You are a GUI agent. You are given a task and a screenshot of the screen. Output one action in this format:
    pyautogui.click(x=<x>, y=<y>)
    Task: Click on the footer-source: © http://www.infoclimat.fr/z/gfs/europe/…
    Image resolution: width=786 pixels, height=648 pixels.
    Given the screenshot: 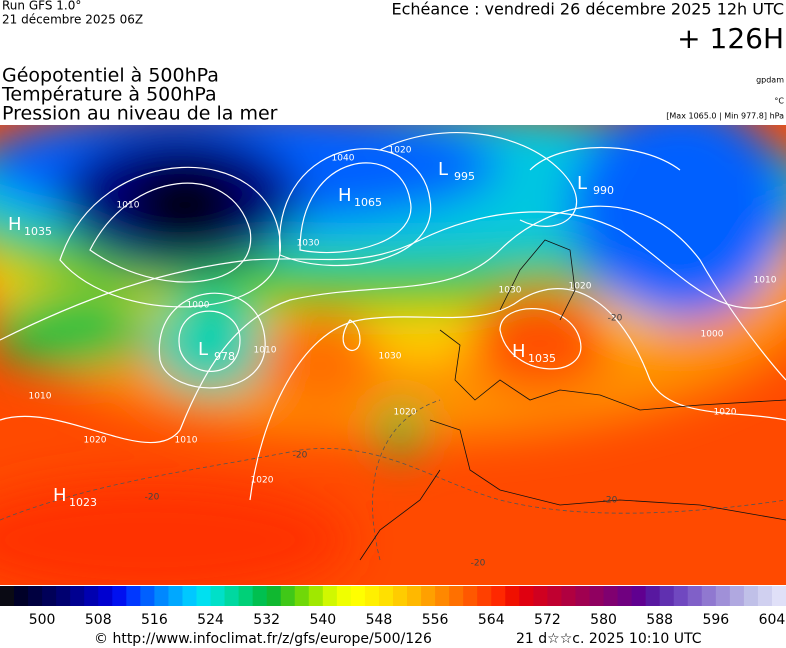 What is the action you would take?
    pyautogui.click(x=263, y=639)
    